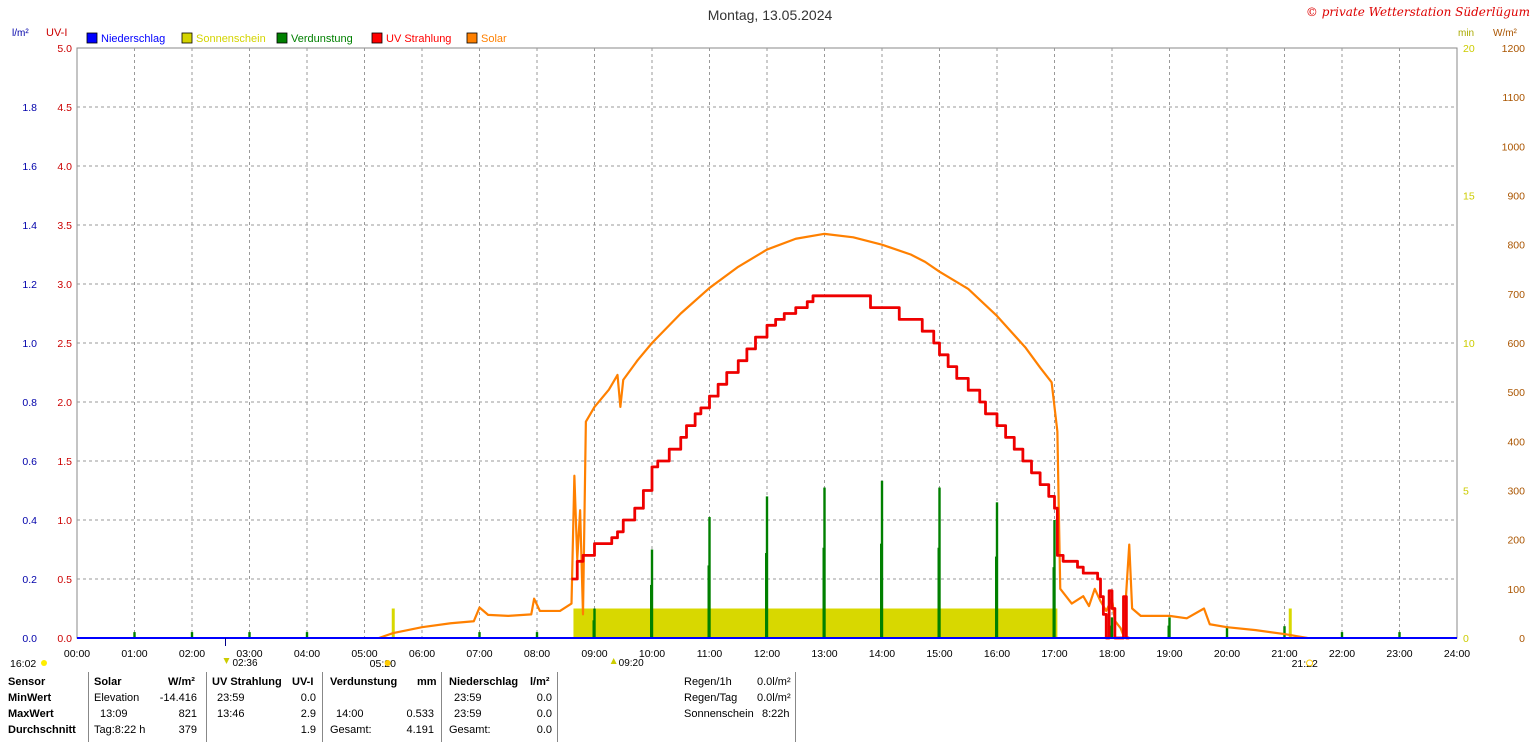 This screenshot has height=742, width=1536. Describe the element at coordinates (1305, 664) in the screenshot. I see `sunset-label: 21:22` at that location.